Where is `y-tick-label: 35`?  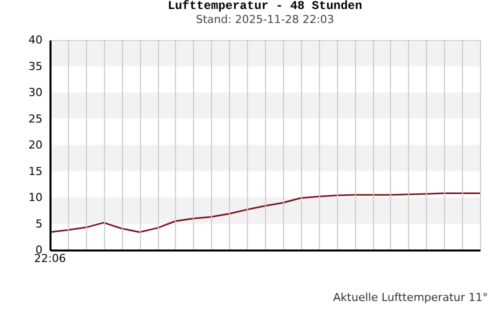
y-tick-label: 35 is located at coordinates (35, 66).